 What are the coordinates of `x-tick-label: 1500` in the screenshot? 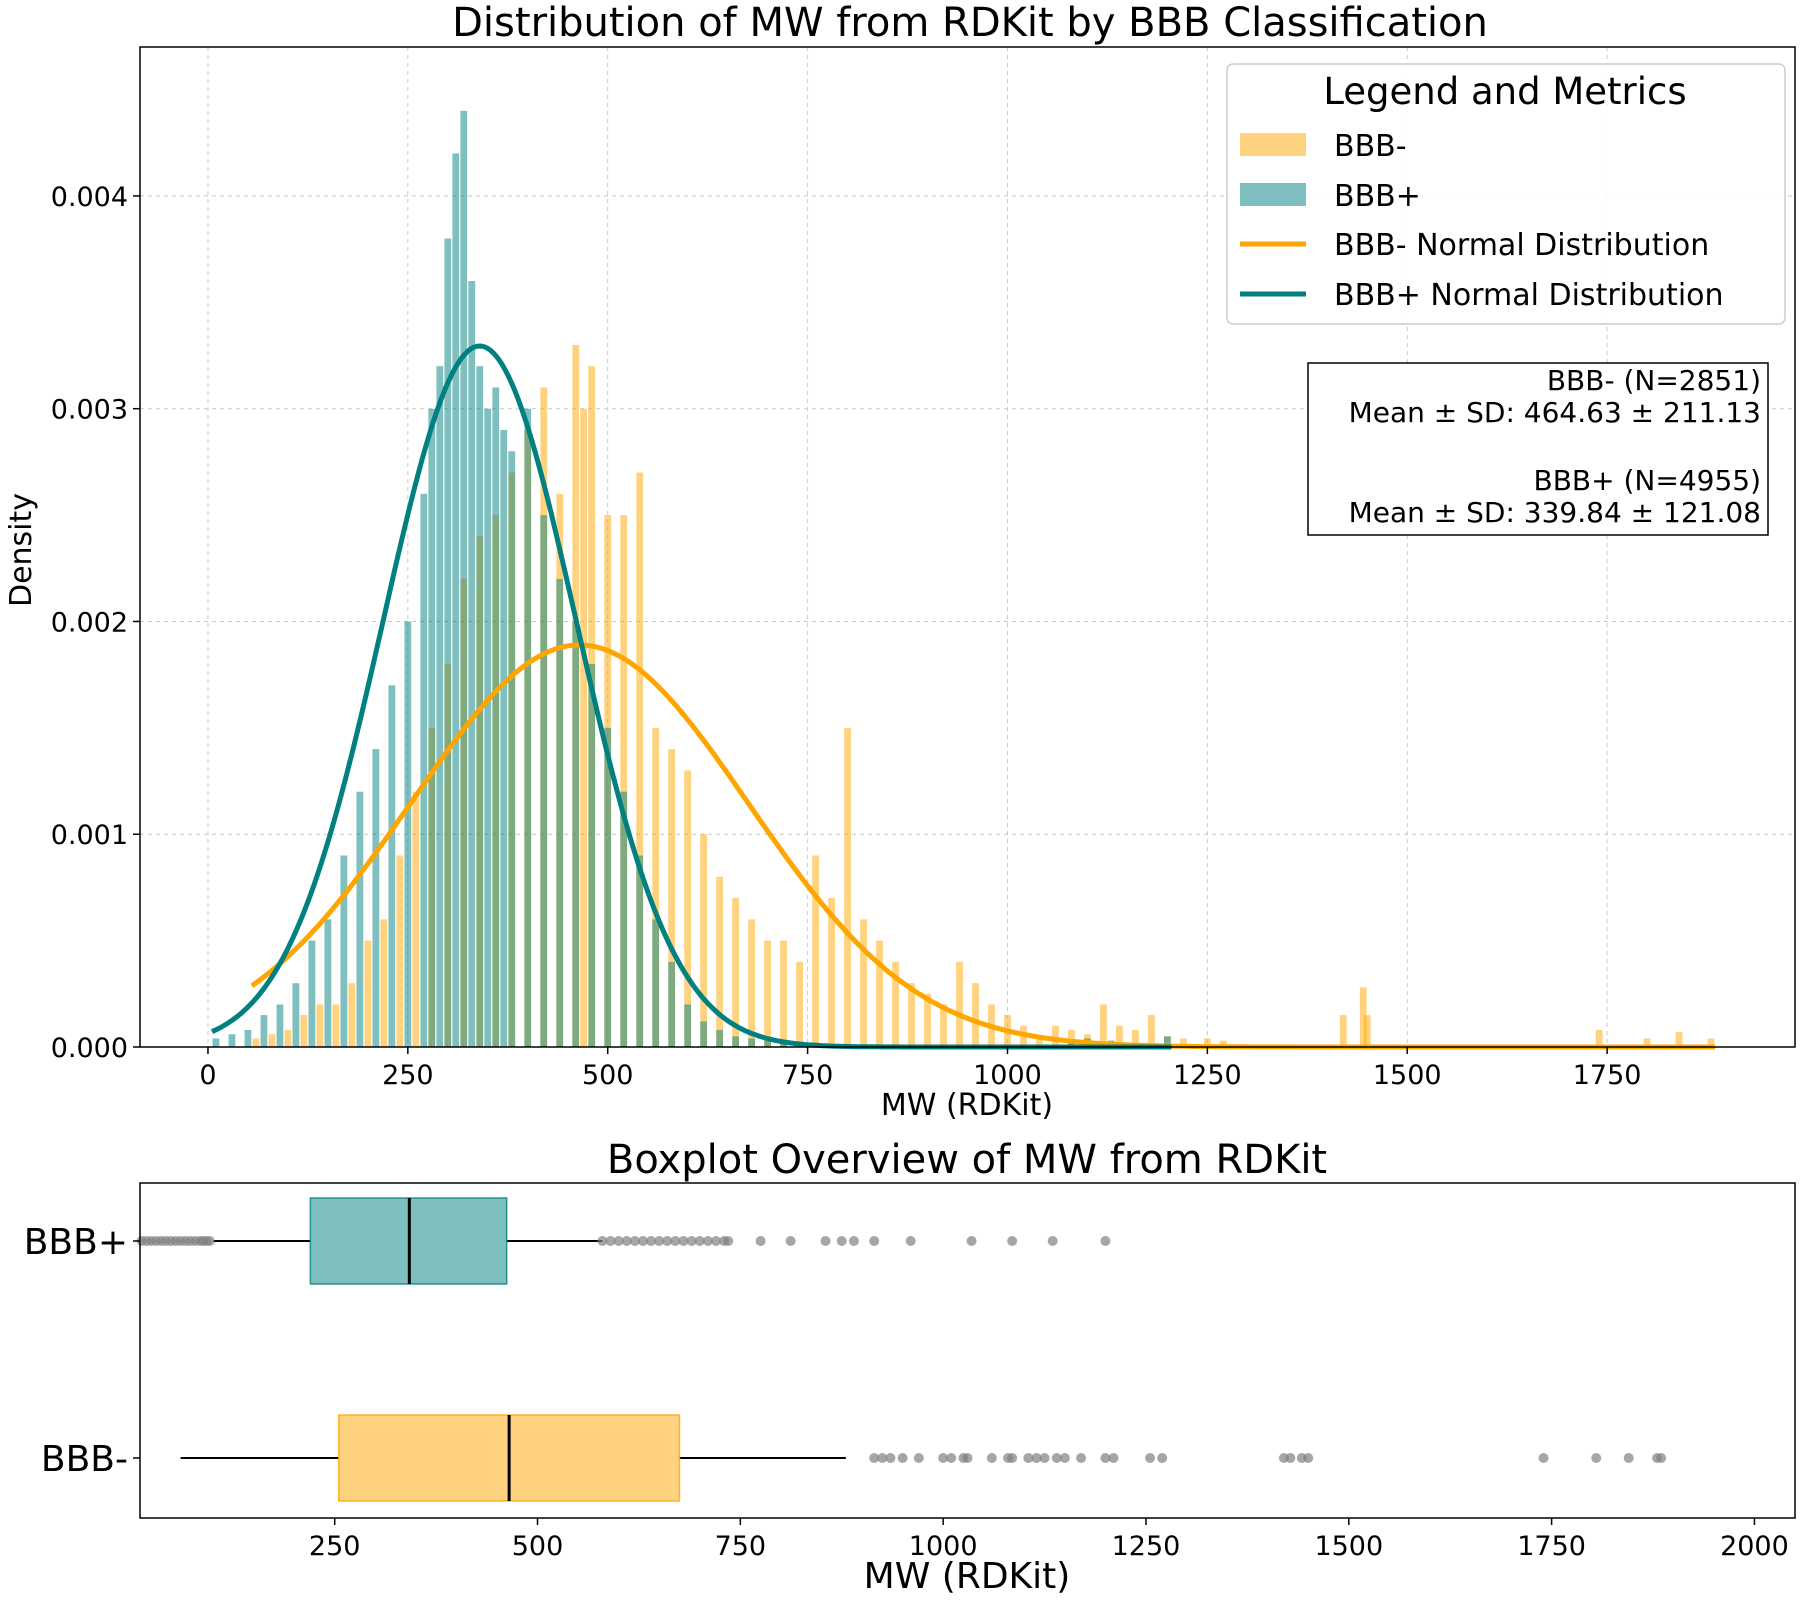 It's located at (1407, 1075).